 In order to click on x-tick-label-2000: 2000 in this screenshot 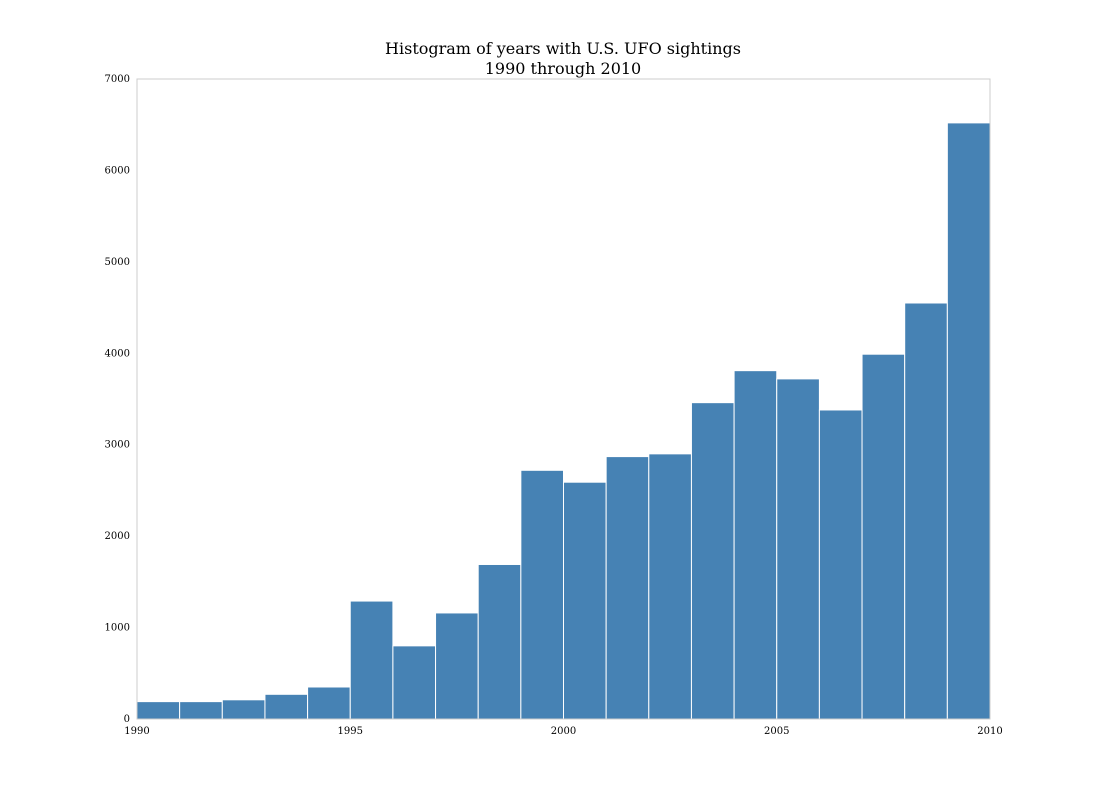, I will do `click(563, 731)`.